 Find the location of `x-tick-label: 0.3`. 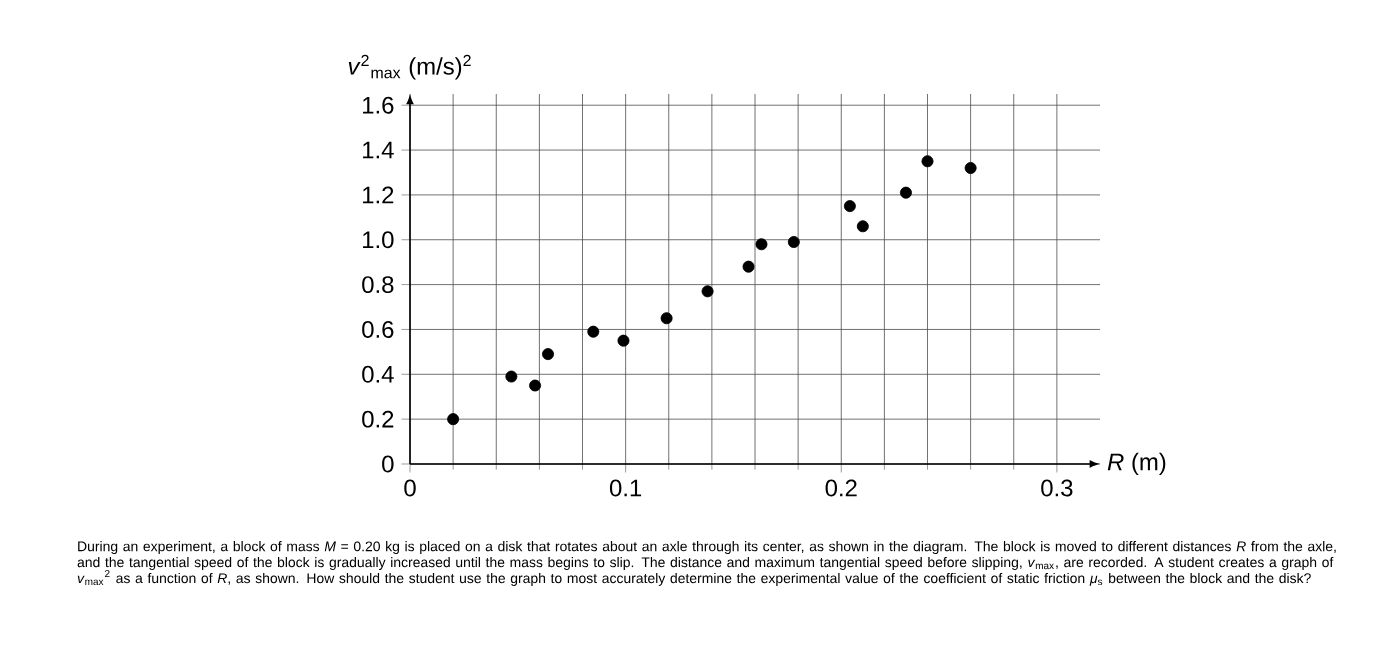

x-tick-label: 0.3 is located at coordinates (1057, 488).